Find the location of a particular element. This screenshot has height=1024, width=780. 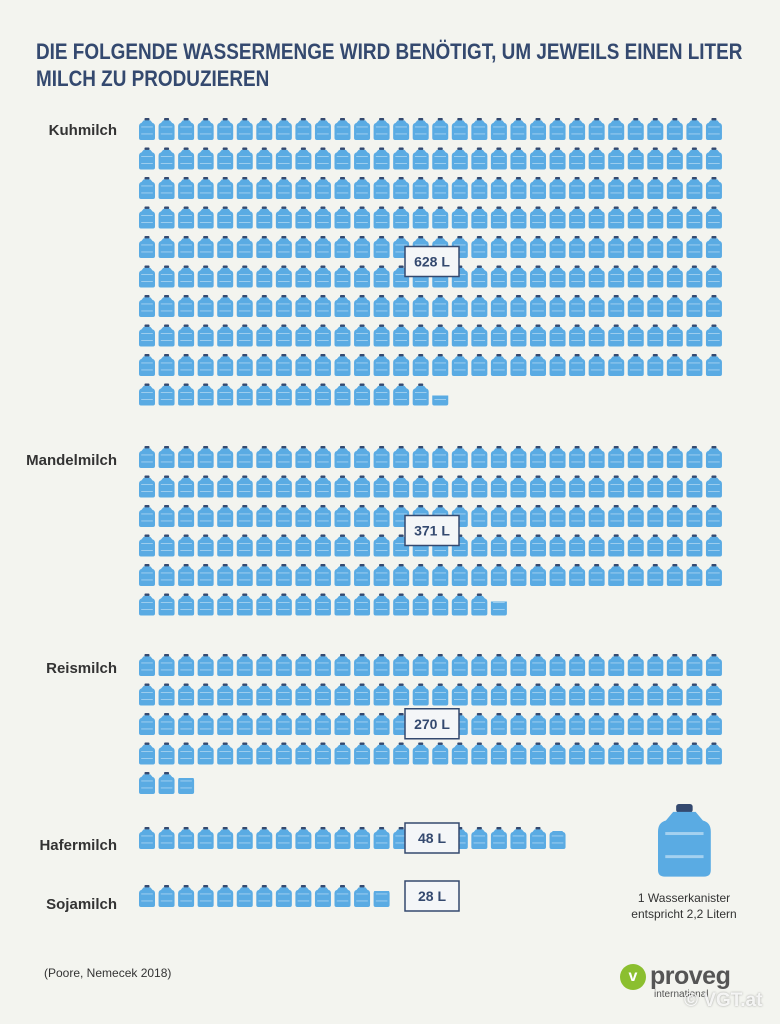

legend-line-1: 1 Wasserkanister is located at coordinates (684, 898).